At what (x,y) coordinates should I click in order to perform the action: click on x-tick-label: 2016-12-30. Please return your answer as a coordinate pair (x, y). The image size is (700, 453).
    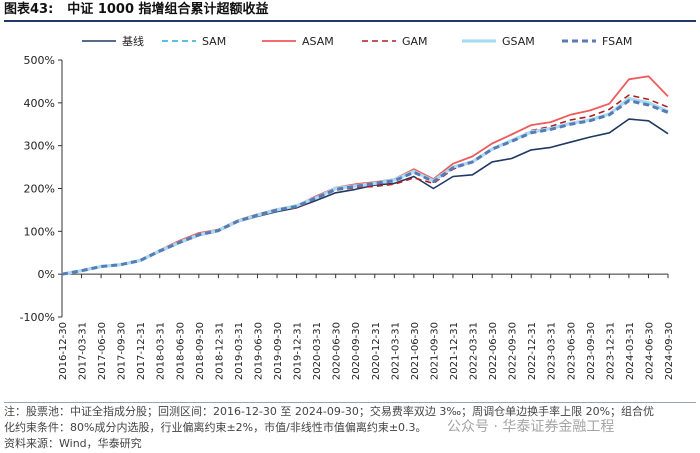
    Looking at the image, I should click on (63, 351).